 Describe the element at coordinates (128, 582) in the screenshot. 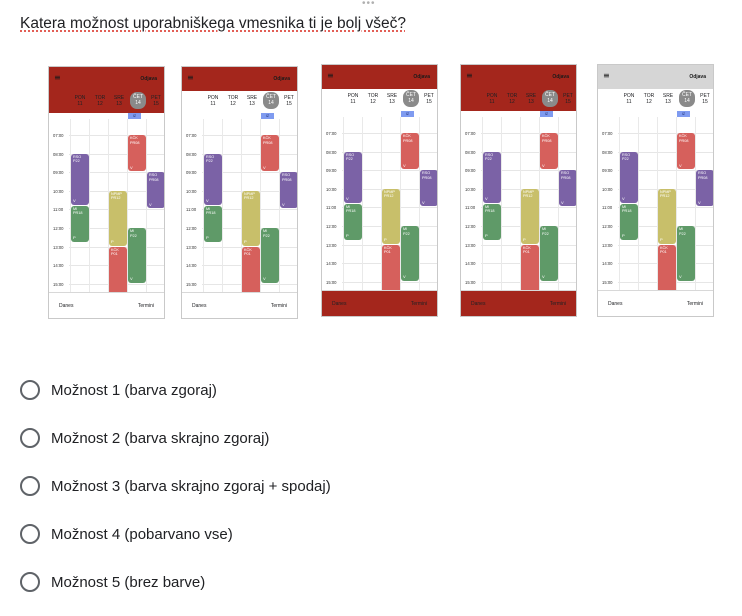

I see `option-label: Možnost 5 (brez barve)` at that location.